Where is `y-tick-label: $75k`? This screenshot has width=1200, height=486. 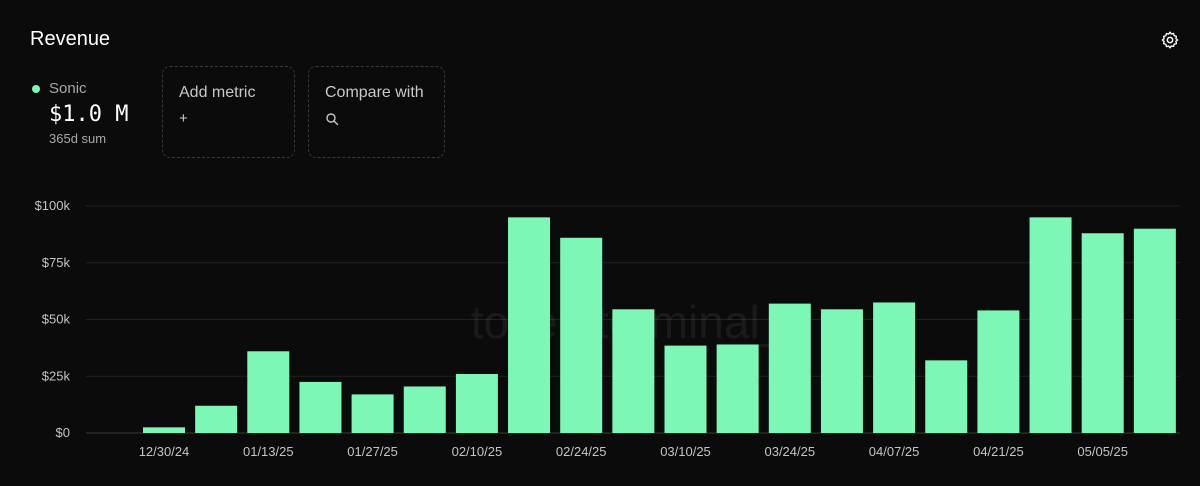 y-tick-label: $75k is located at coordinates (56, 262).